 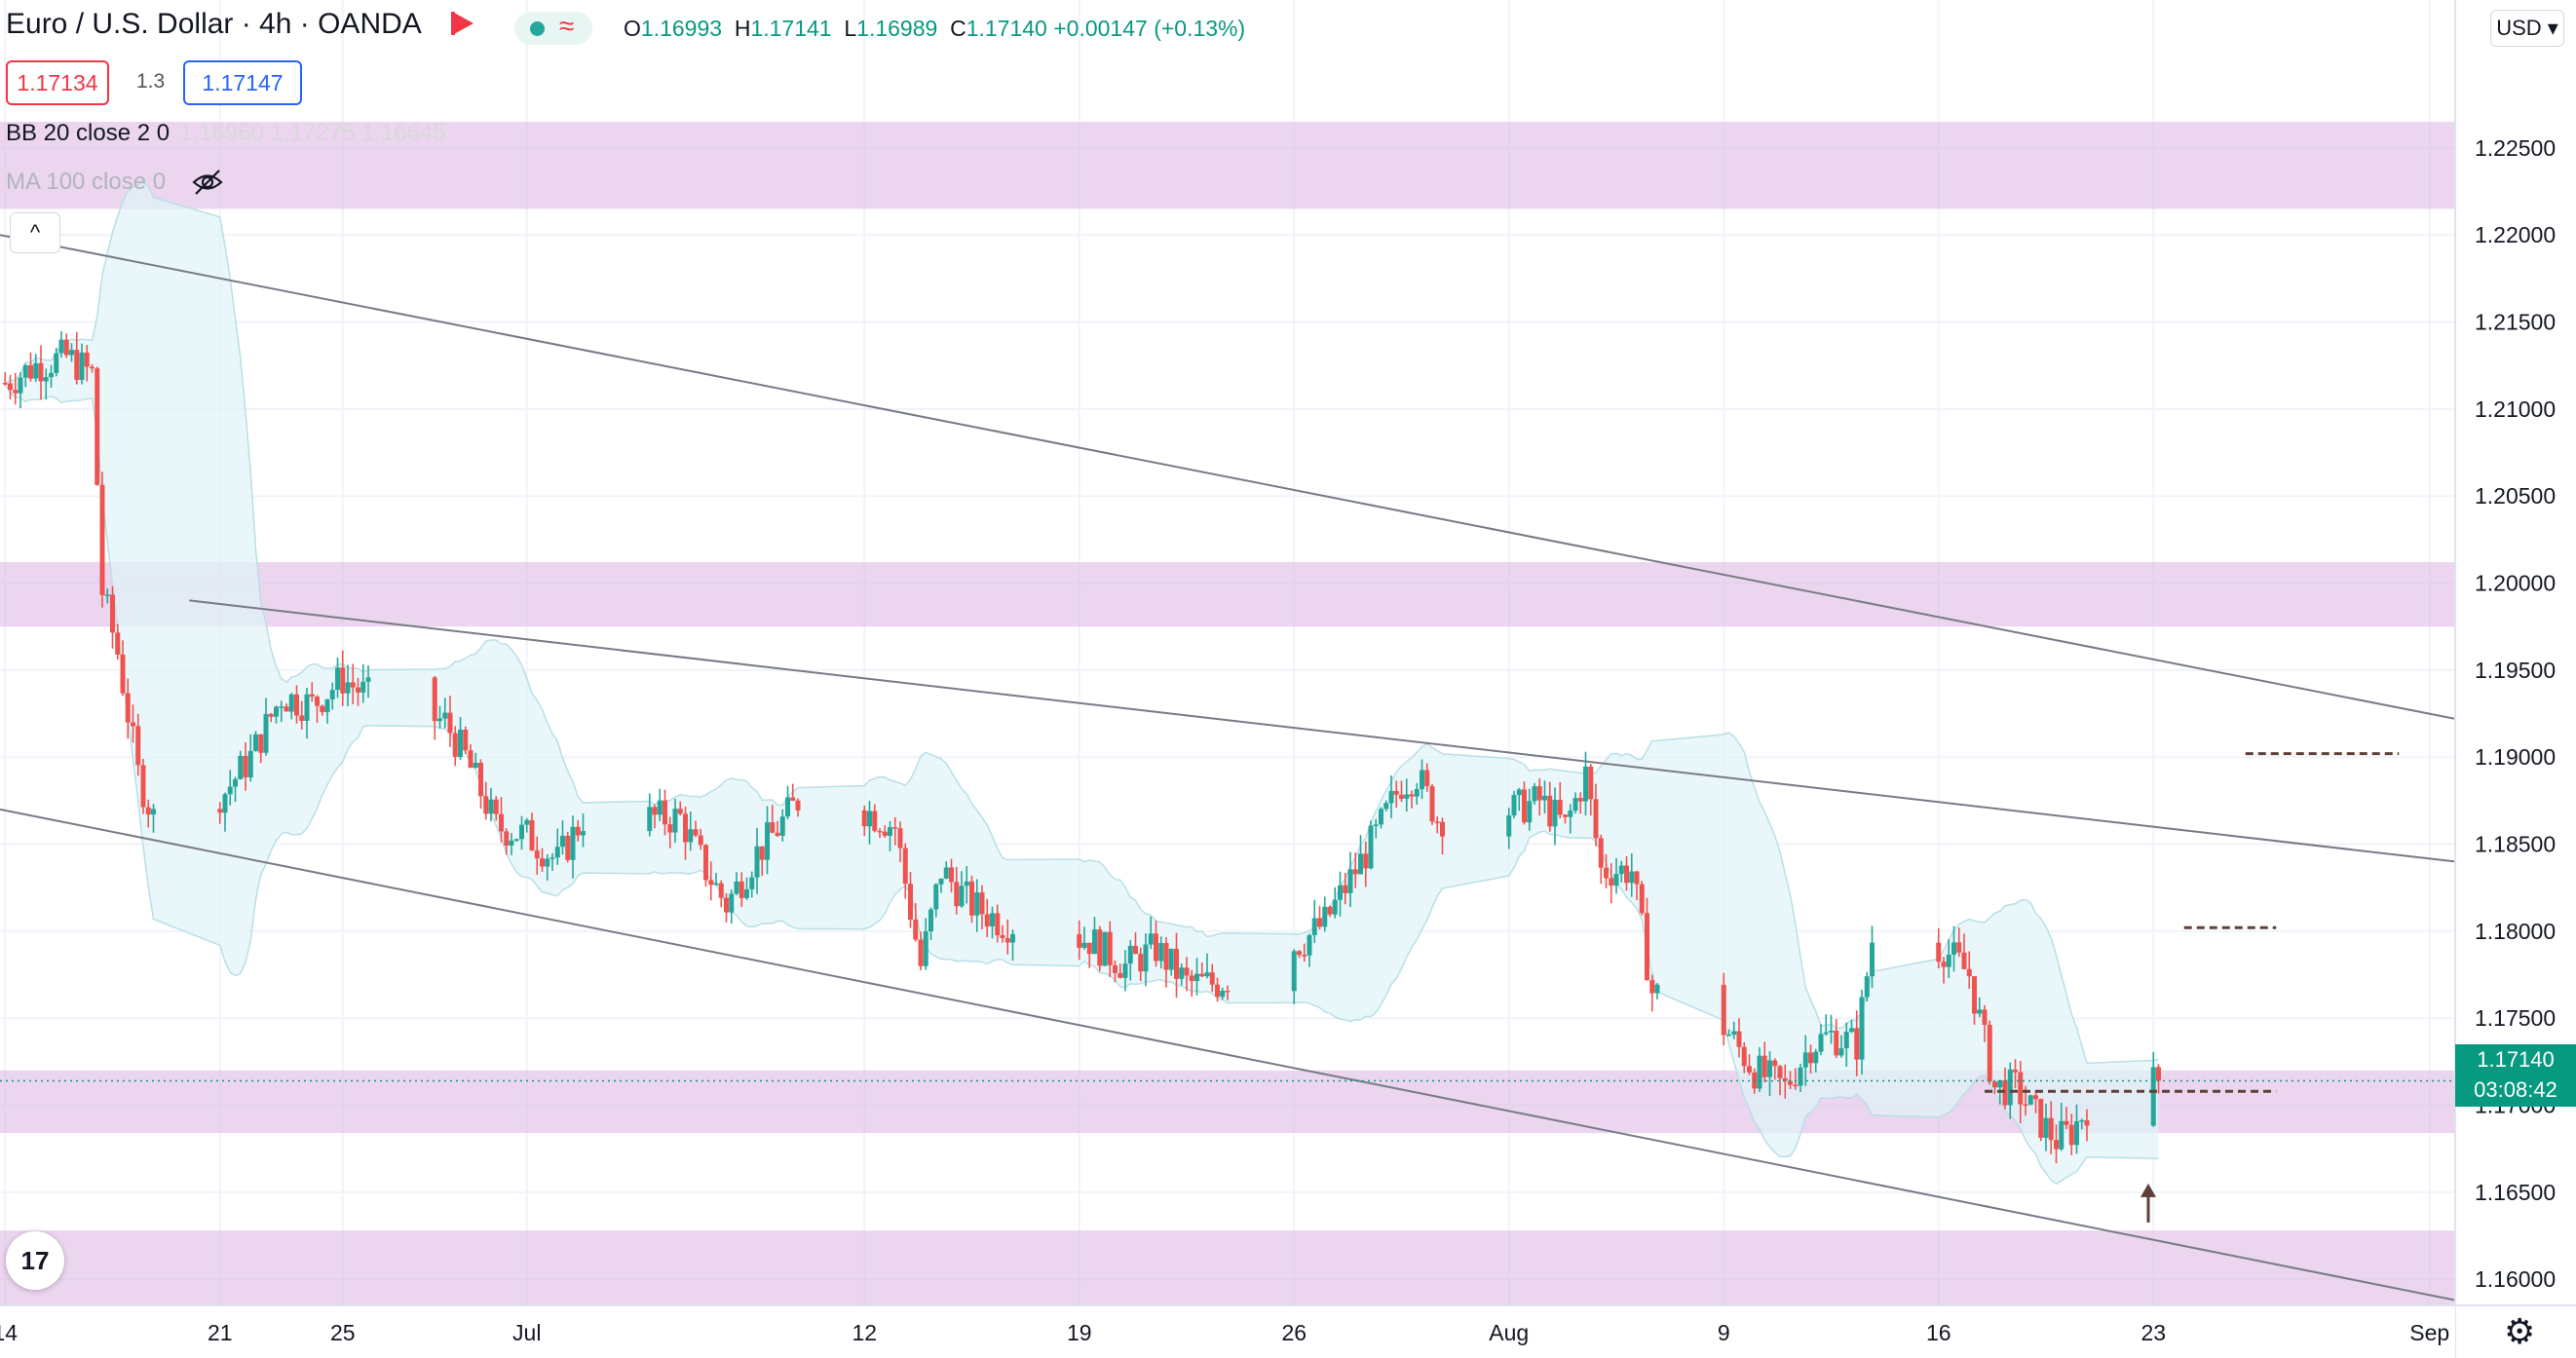 I want to click on y-tick-label: 1.16000, so click(x=2515, y=1279).